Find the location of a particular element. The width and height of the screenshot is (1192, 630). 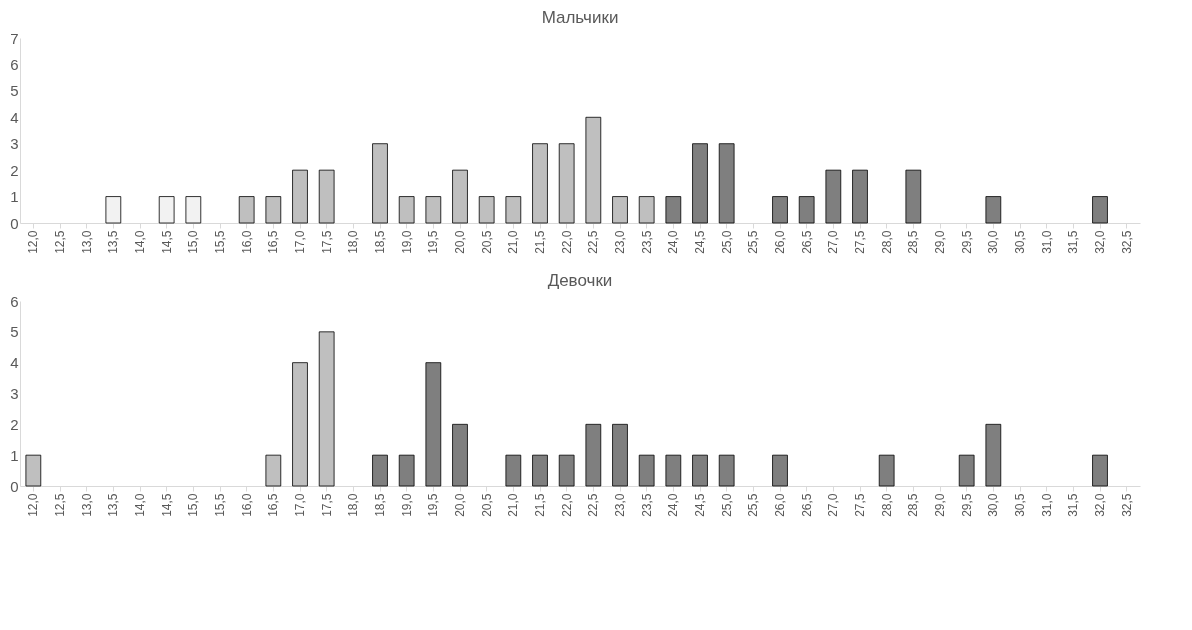

x-tick-label: 24,5 is located at coordinates (700, 505).